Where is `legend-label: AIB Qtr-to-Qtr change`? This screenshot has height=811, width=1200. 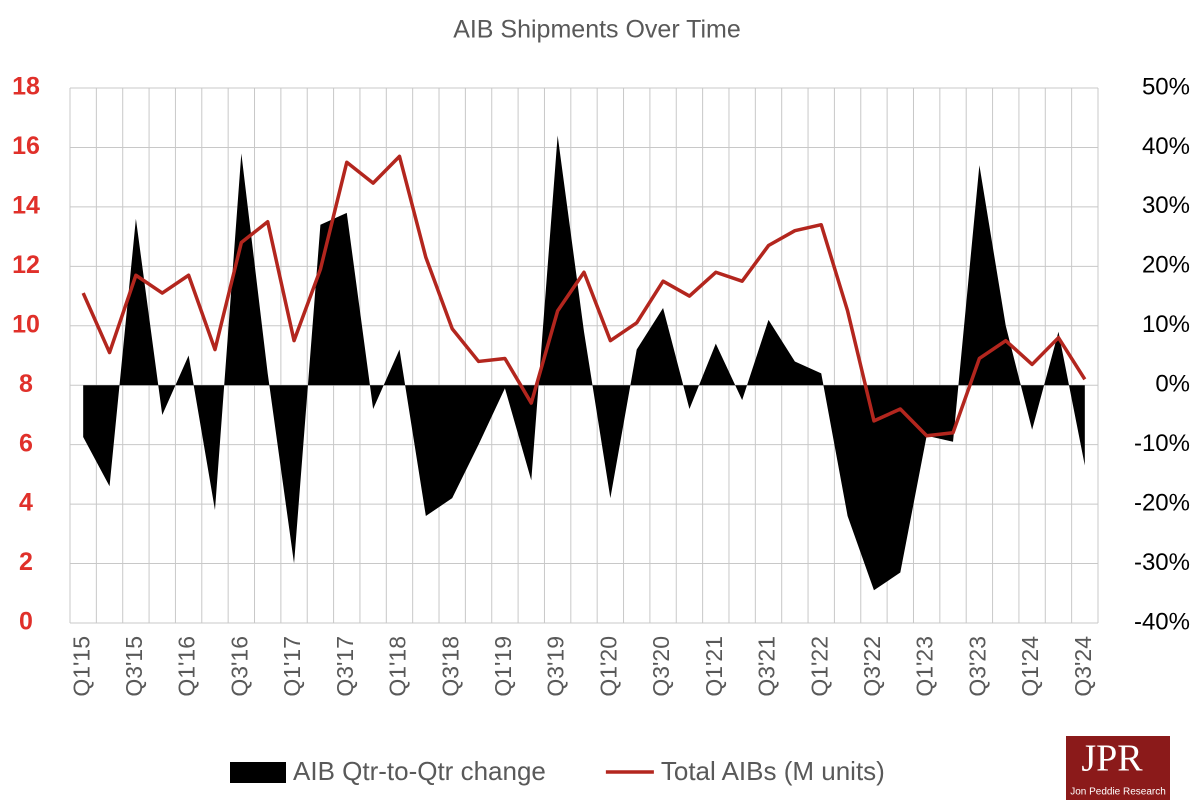
legend-label: AIB Qtr-to-Qtr change is located at coordinates (419, 771).